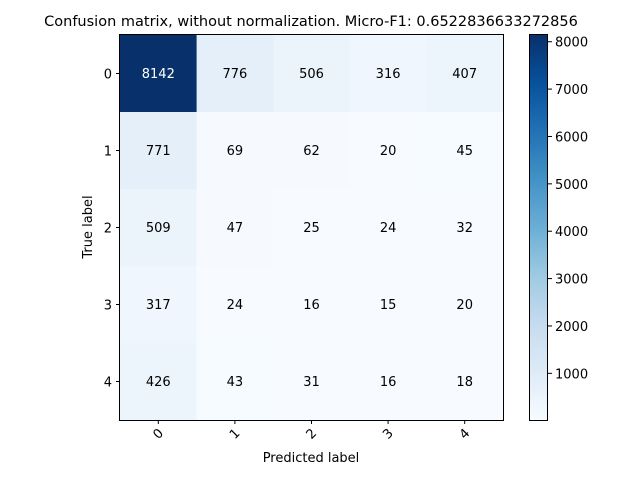  What do you see at coordinates (108, 75) in the screenshot?
I see `y-tick-label: 0` at bounding box center [108, 75].